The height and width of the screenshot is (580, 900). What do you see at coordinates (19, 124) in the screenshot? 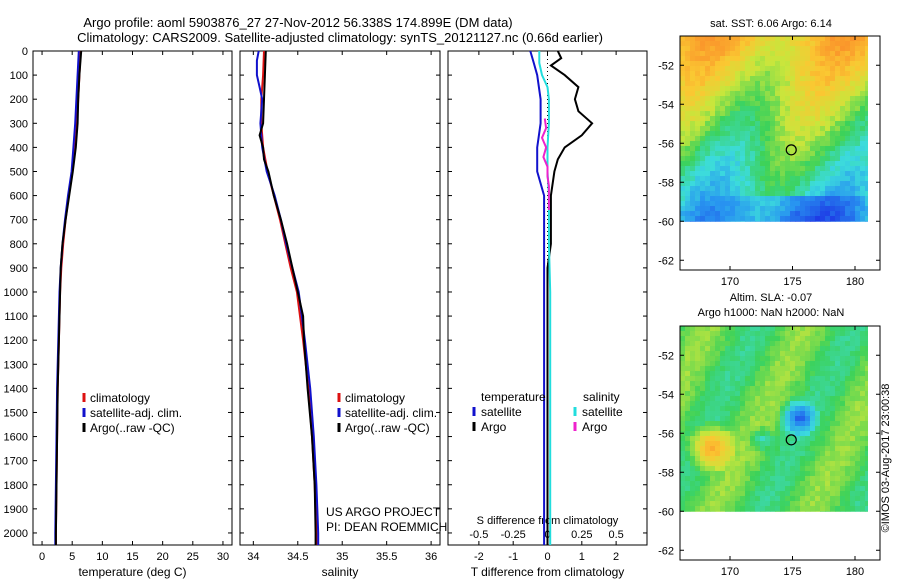
I see `depth-tick-label: 300` at bounding box center [19, 124].